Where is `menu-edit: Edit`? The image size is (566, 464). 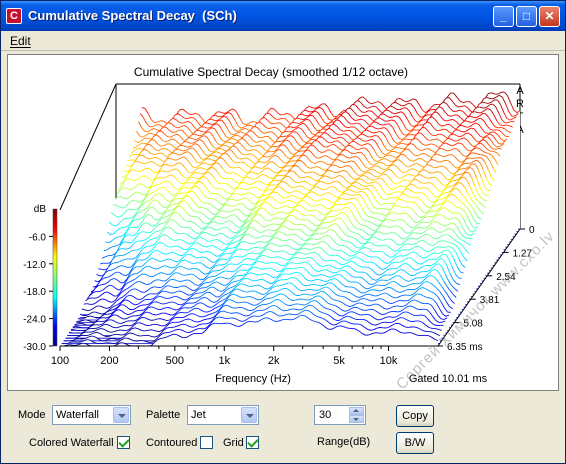 menu-edit: Edit is located at coordinates (20, 41).